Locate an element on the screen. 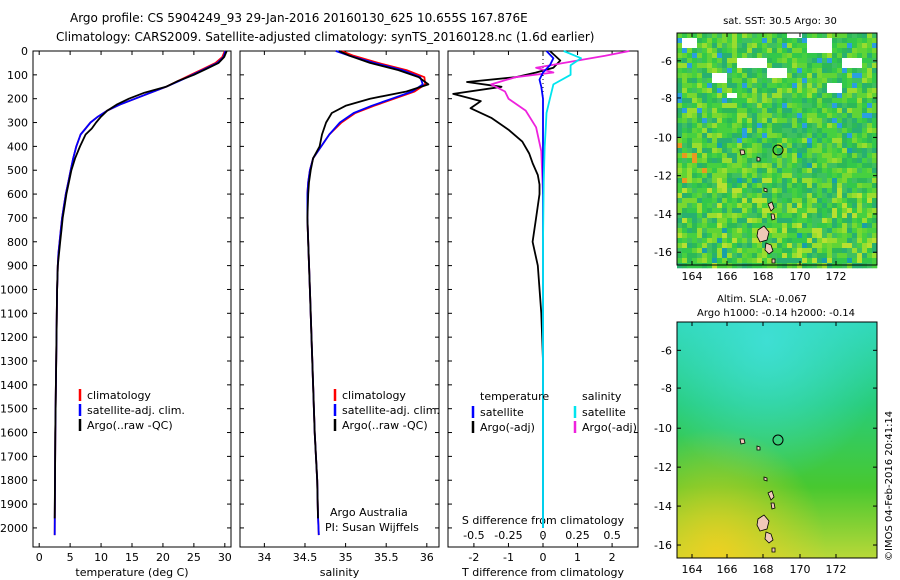  x-tick-label: 20 is located at coordinates (163, 557).